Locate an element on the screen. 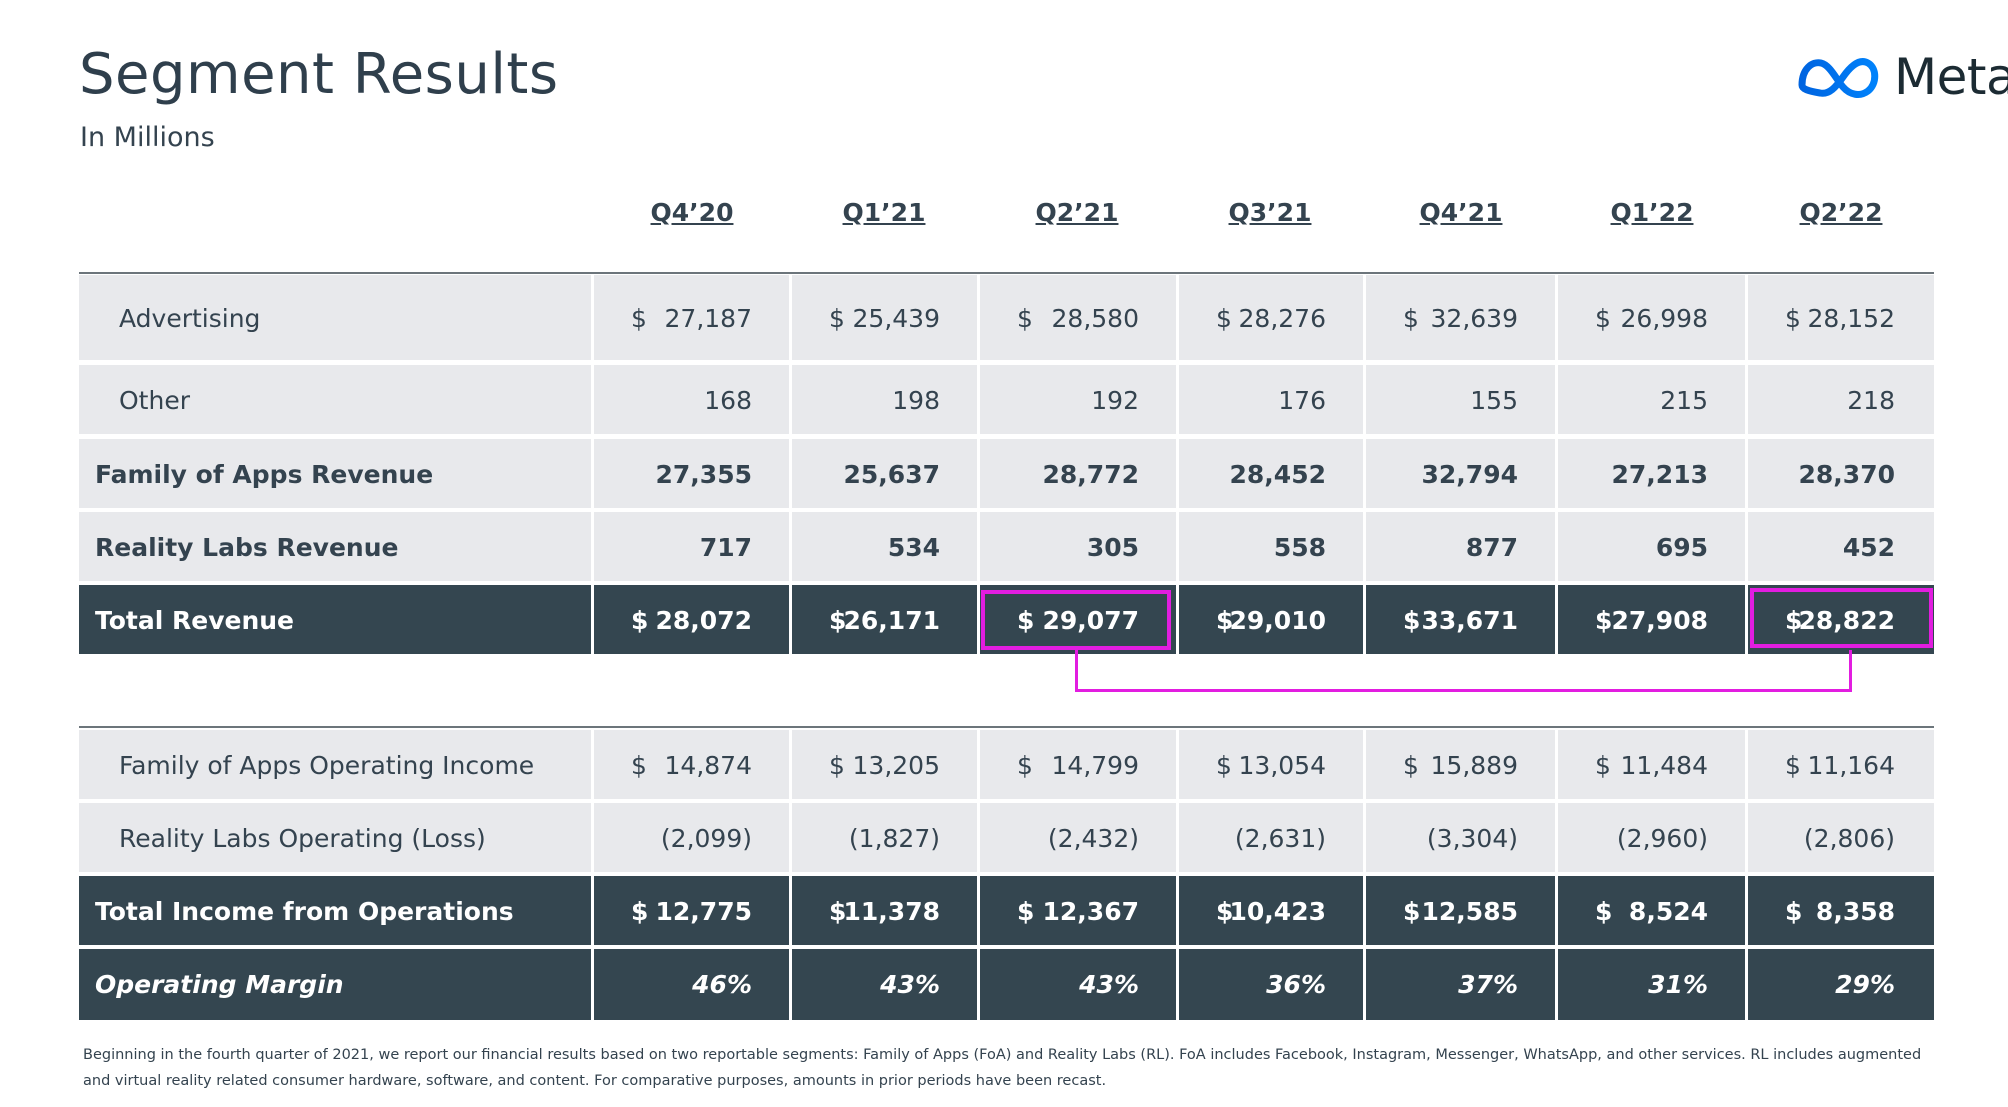 The height and width of the screenshot is (1107, 2008). cell-value: 26,171 is located at coordinates (891, 620).